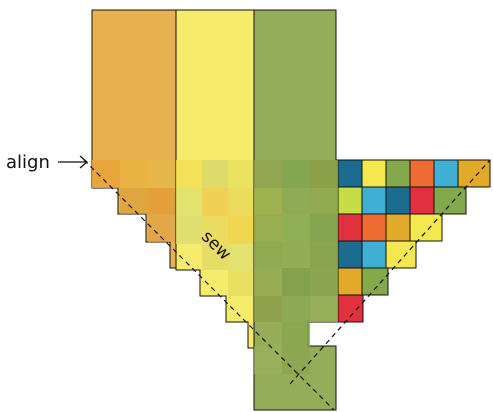 The image size is (493, 412). What do you see at coordinates (215, 179) in the screenshot?
I see `yellow-strip` at bounding box center [215, 179].